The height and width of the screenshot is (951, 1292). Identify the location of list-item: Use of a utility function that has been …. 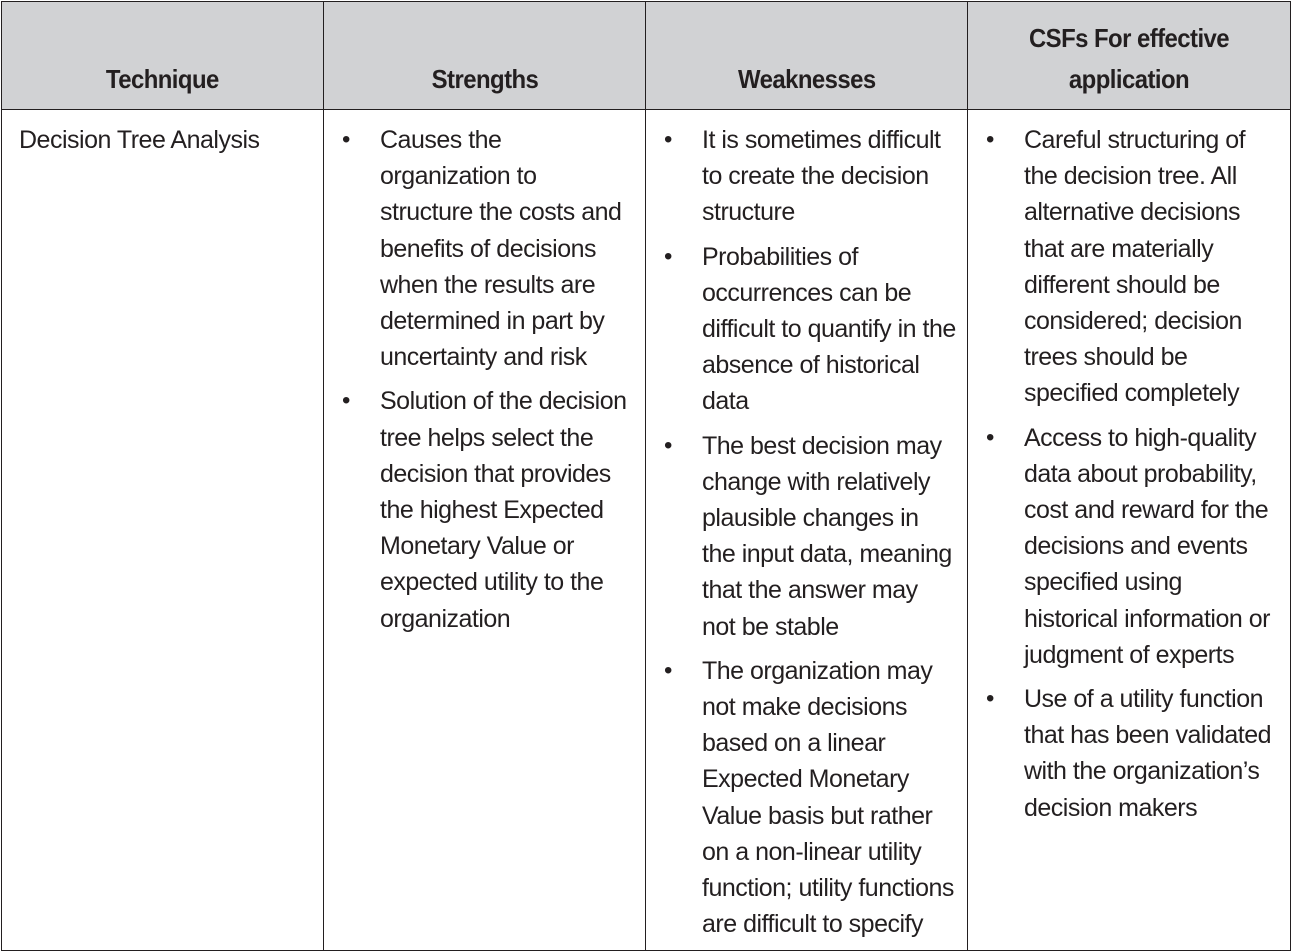
(1132, 753).